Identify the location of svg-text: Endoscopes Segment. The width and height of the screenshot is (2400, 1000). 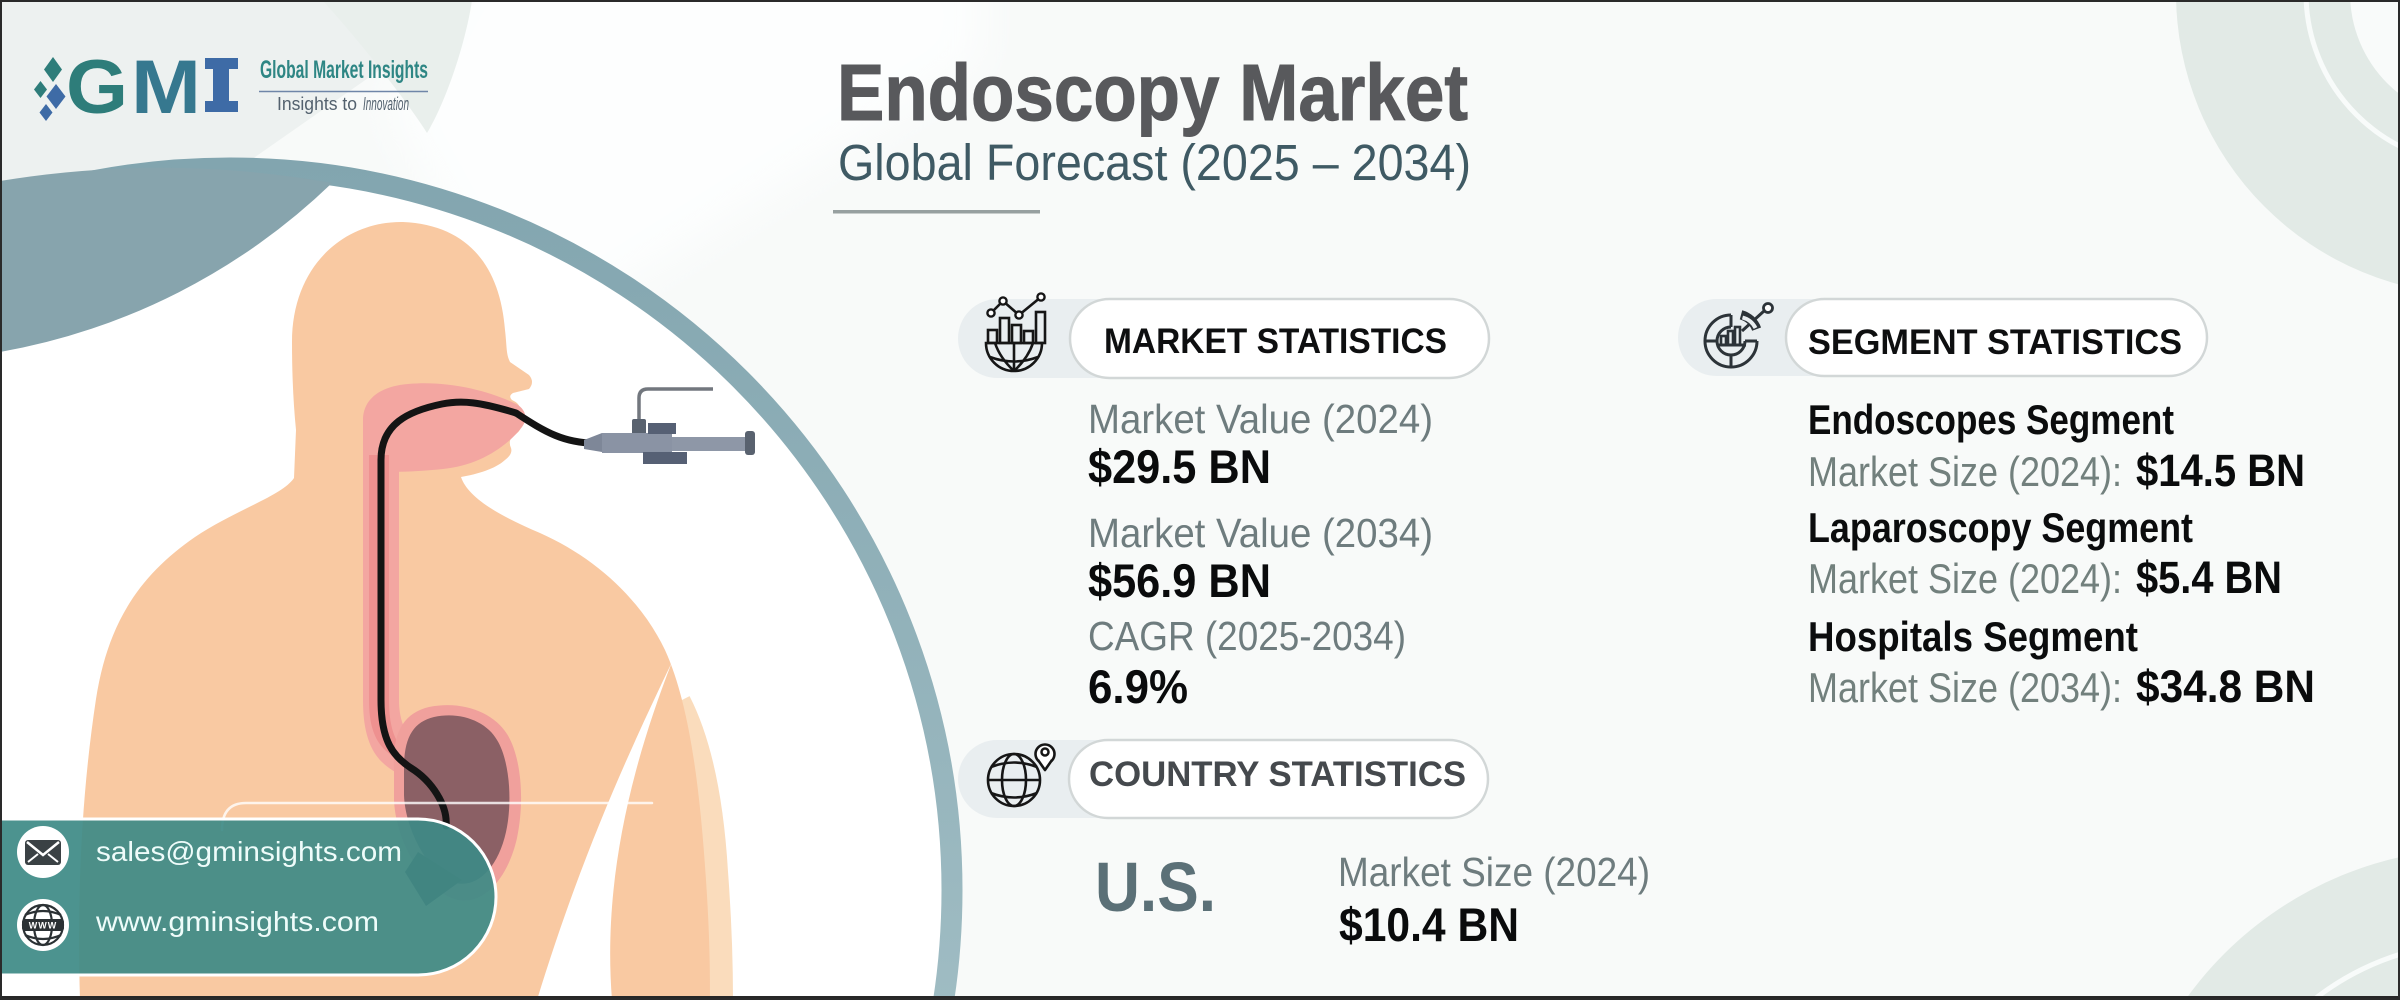
(1991, 419).